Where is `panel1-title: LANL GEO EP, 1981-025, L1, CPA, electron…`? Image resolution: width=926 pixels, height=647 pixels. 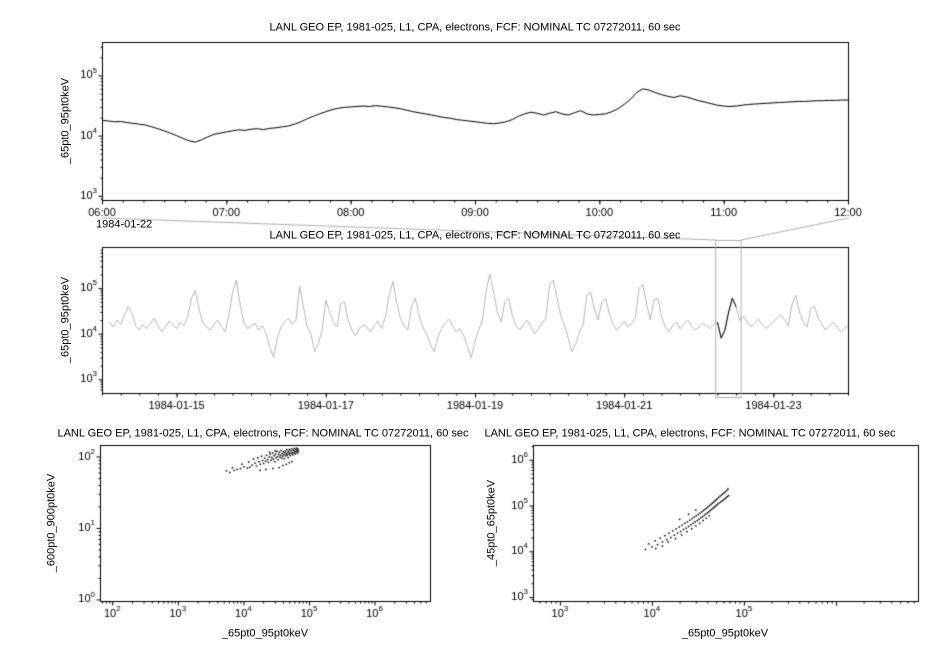 panel1-title: LANL GEO EP, 1981-025, L1, CPA, electron… is located at coordinates (475, 27).